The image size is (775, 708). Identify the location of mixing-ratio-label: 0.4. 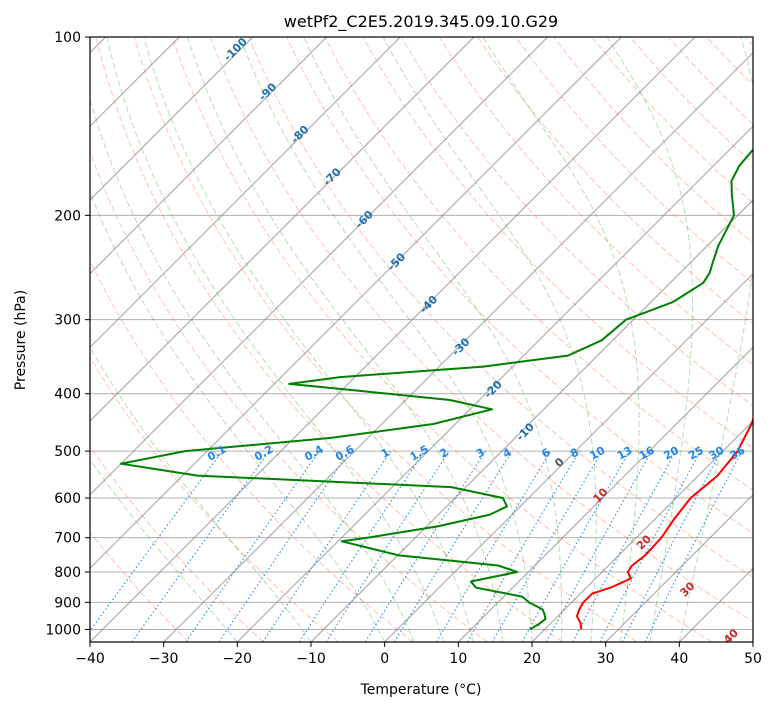
(314, 452).